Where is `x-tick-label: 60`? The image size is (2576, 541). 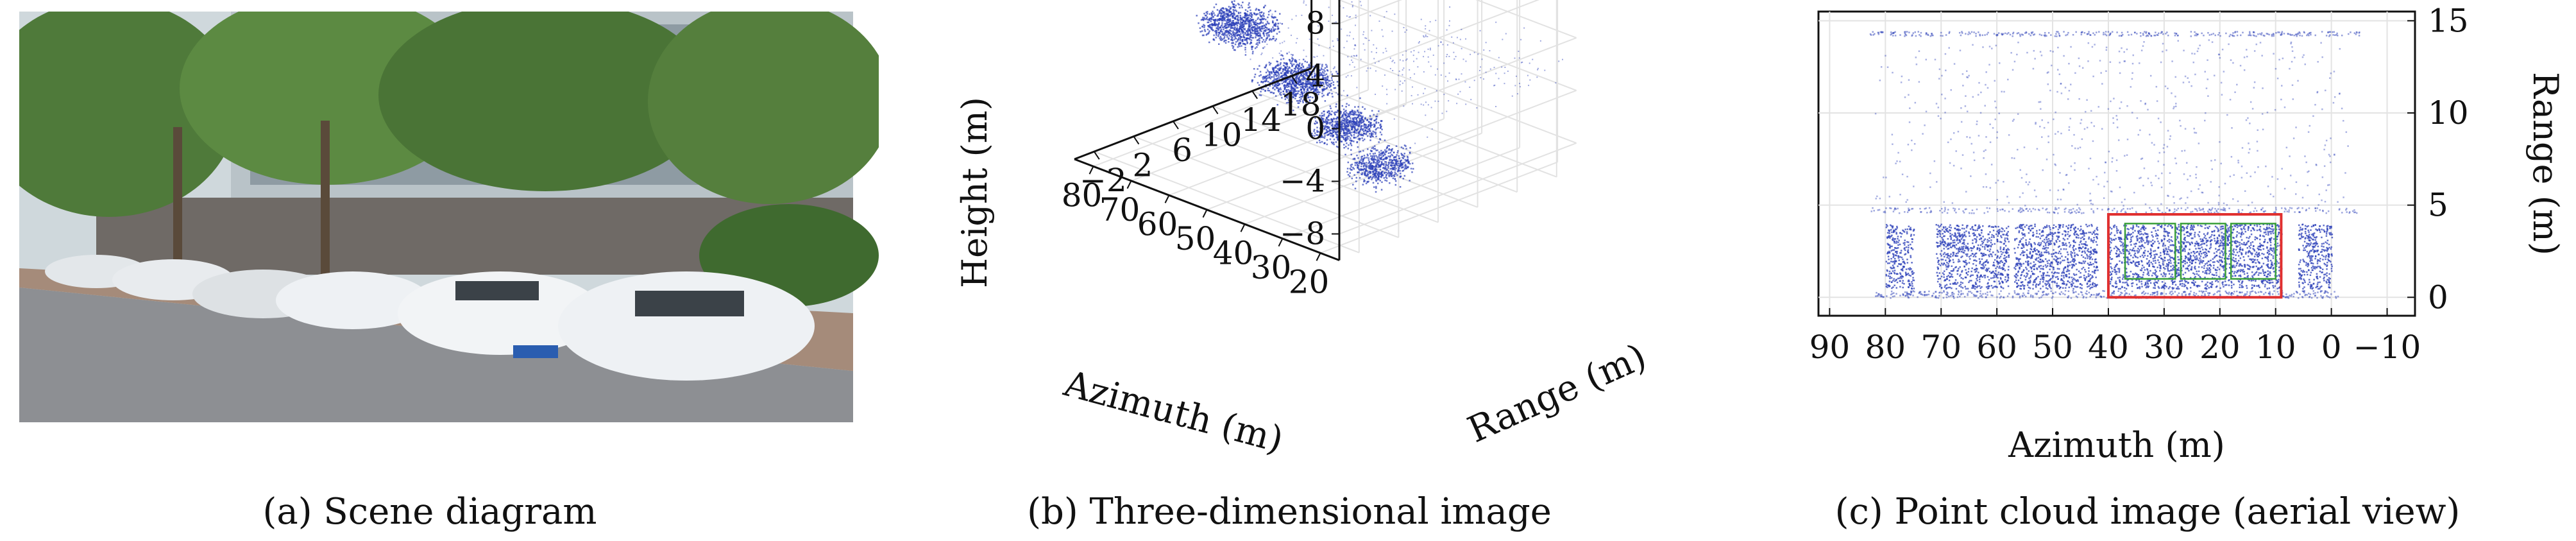
x-tick-label: 60 is located at coordinates (1996, 348).